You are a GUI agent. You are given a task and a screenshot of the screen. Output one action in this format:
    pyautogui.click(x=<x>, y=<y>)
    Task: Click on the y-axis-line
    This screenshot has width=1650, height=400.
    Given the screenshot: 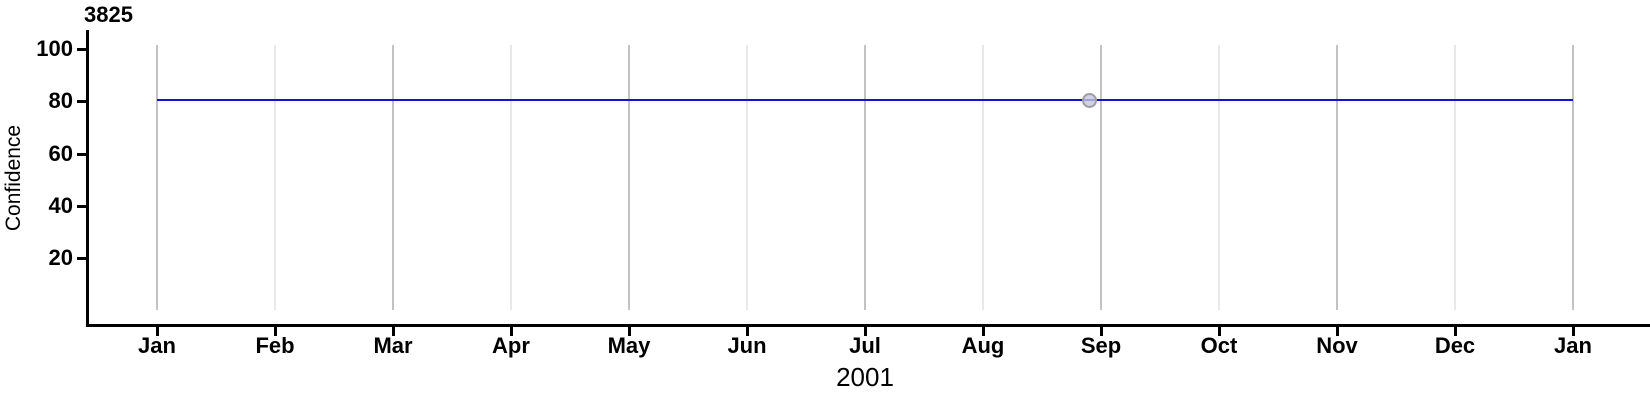 What is the action you would take?
    pyautogui.click(x=87, y=178)
    